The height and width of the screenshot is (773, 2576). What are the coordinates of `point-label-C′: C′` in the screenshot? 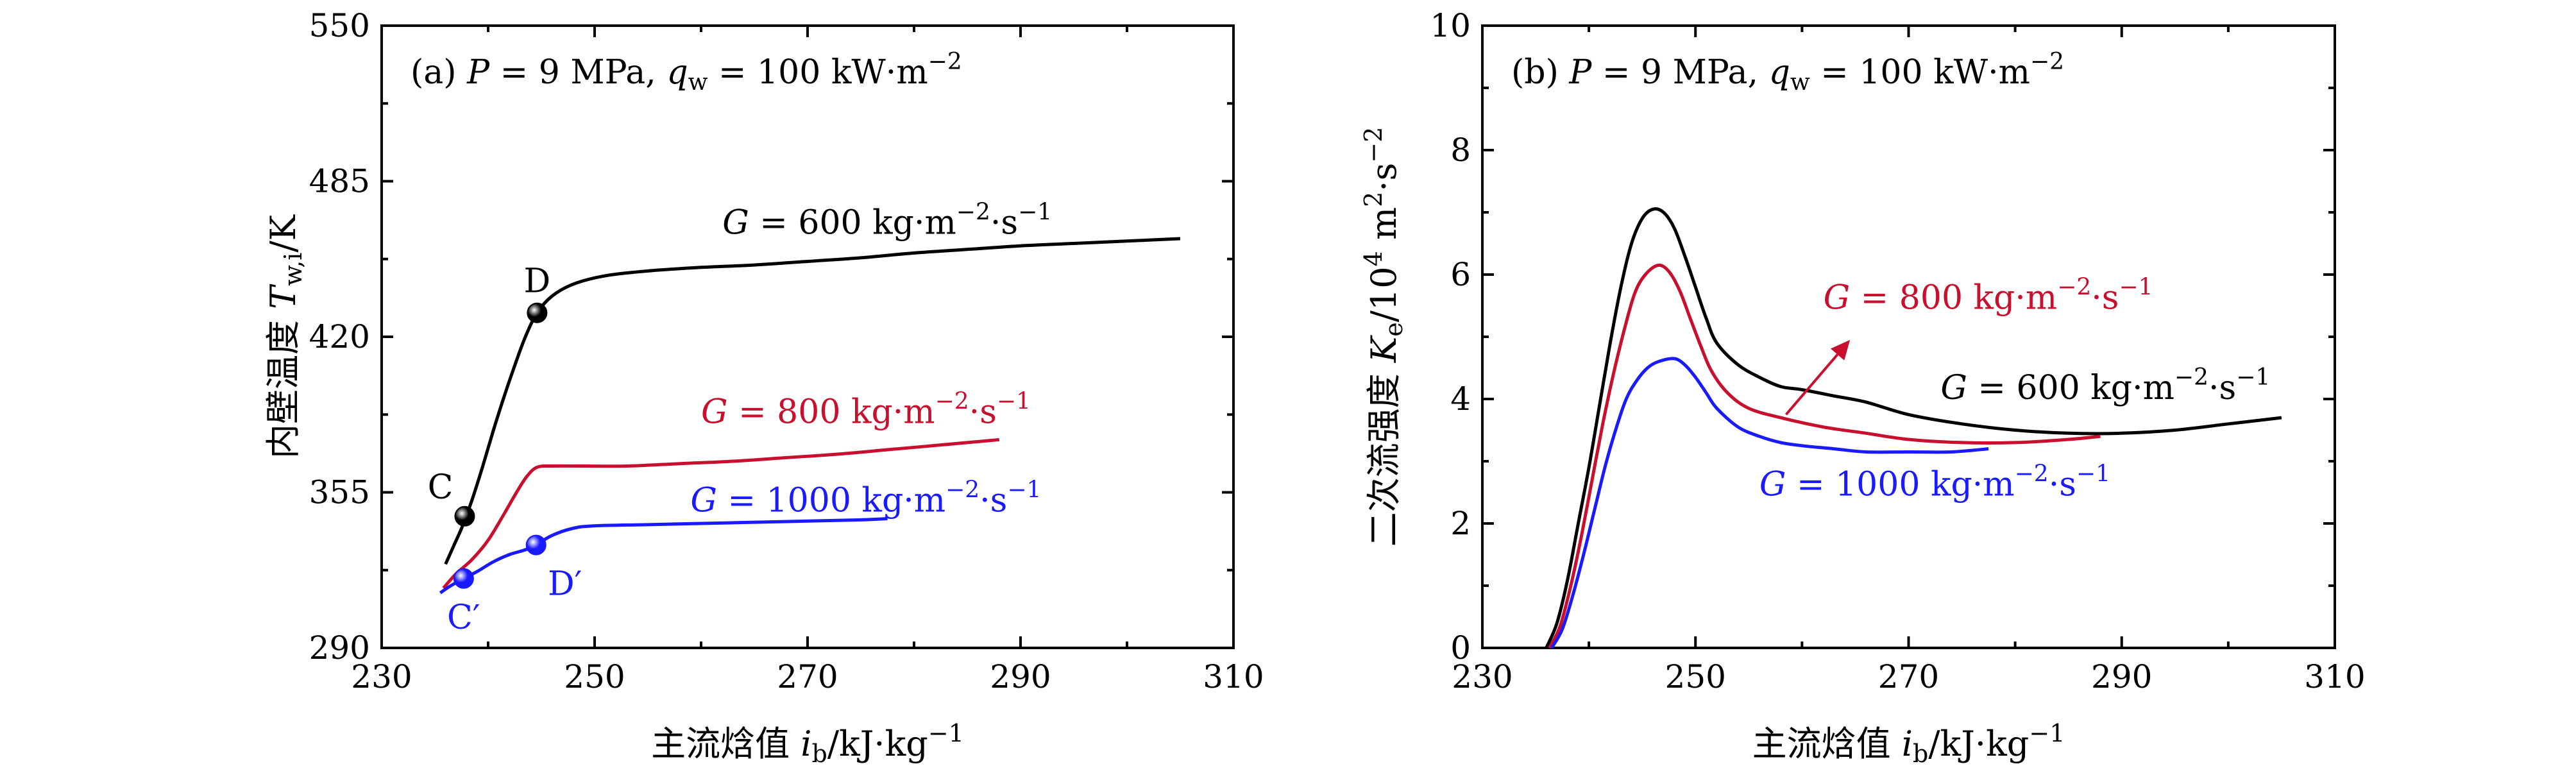 It's located at (463, 618).